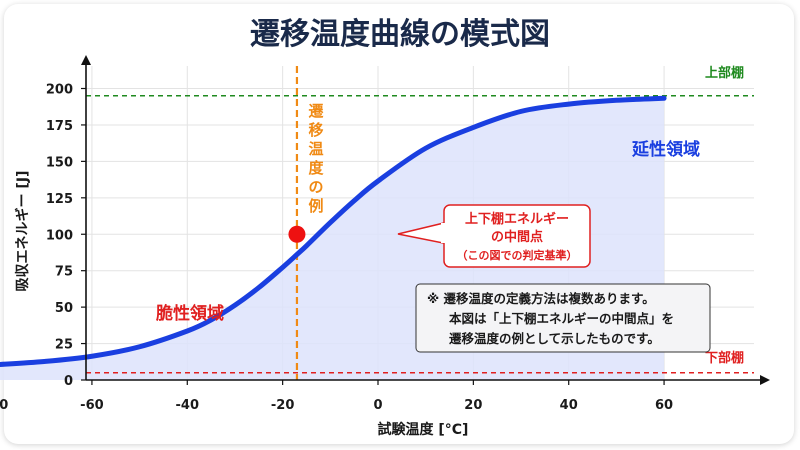  I want to click on x-tick-label: -40, so click(188, 405).